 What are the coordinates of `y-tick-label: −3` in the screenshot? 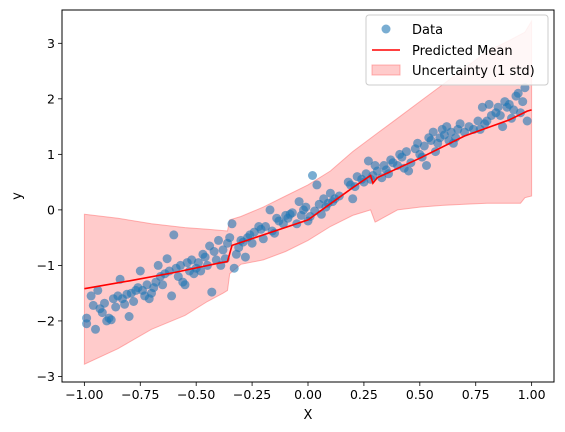 It's located at (46, 376).